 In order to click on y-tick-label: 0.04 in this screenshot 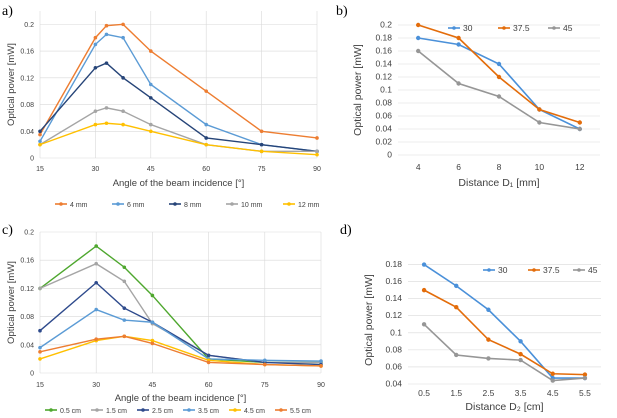, I will do `click(393, 384)`.